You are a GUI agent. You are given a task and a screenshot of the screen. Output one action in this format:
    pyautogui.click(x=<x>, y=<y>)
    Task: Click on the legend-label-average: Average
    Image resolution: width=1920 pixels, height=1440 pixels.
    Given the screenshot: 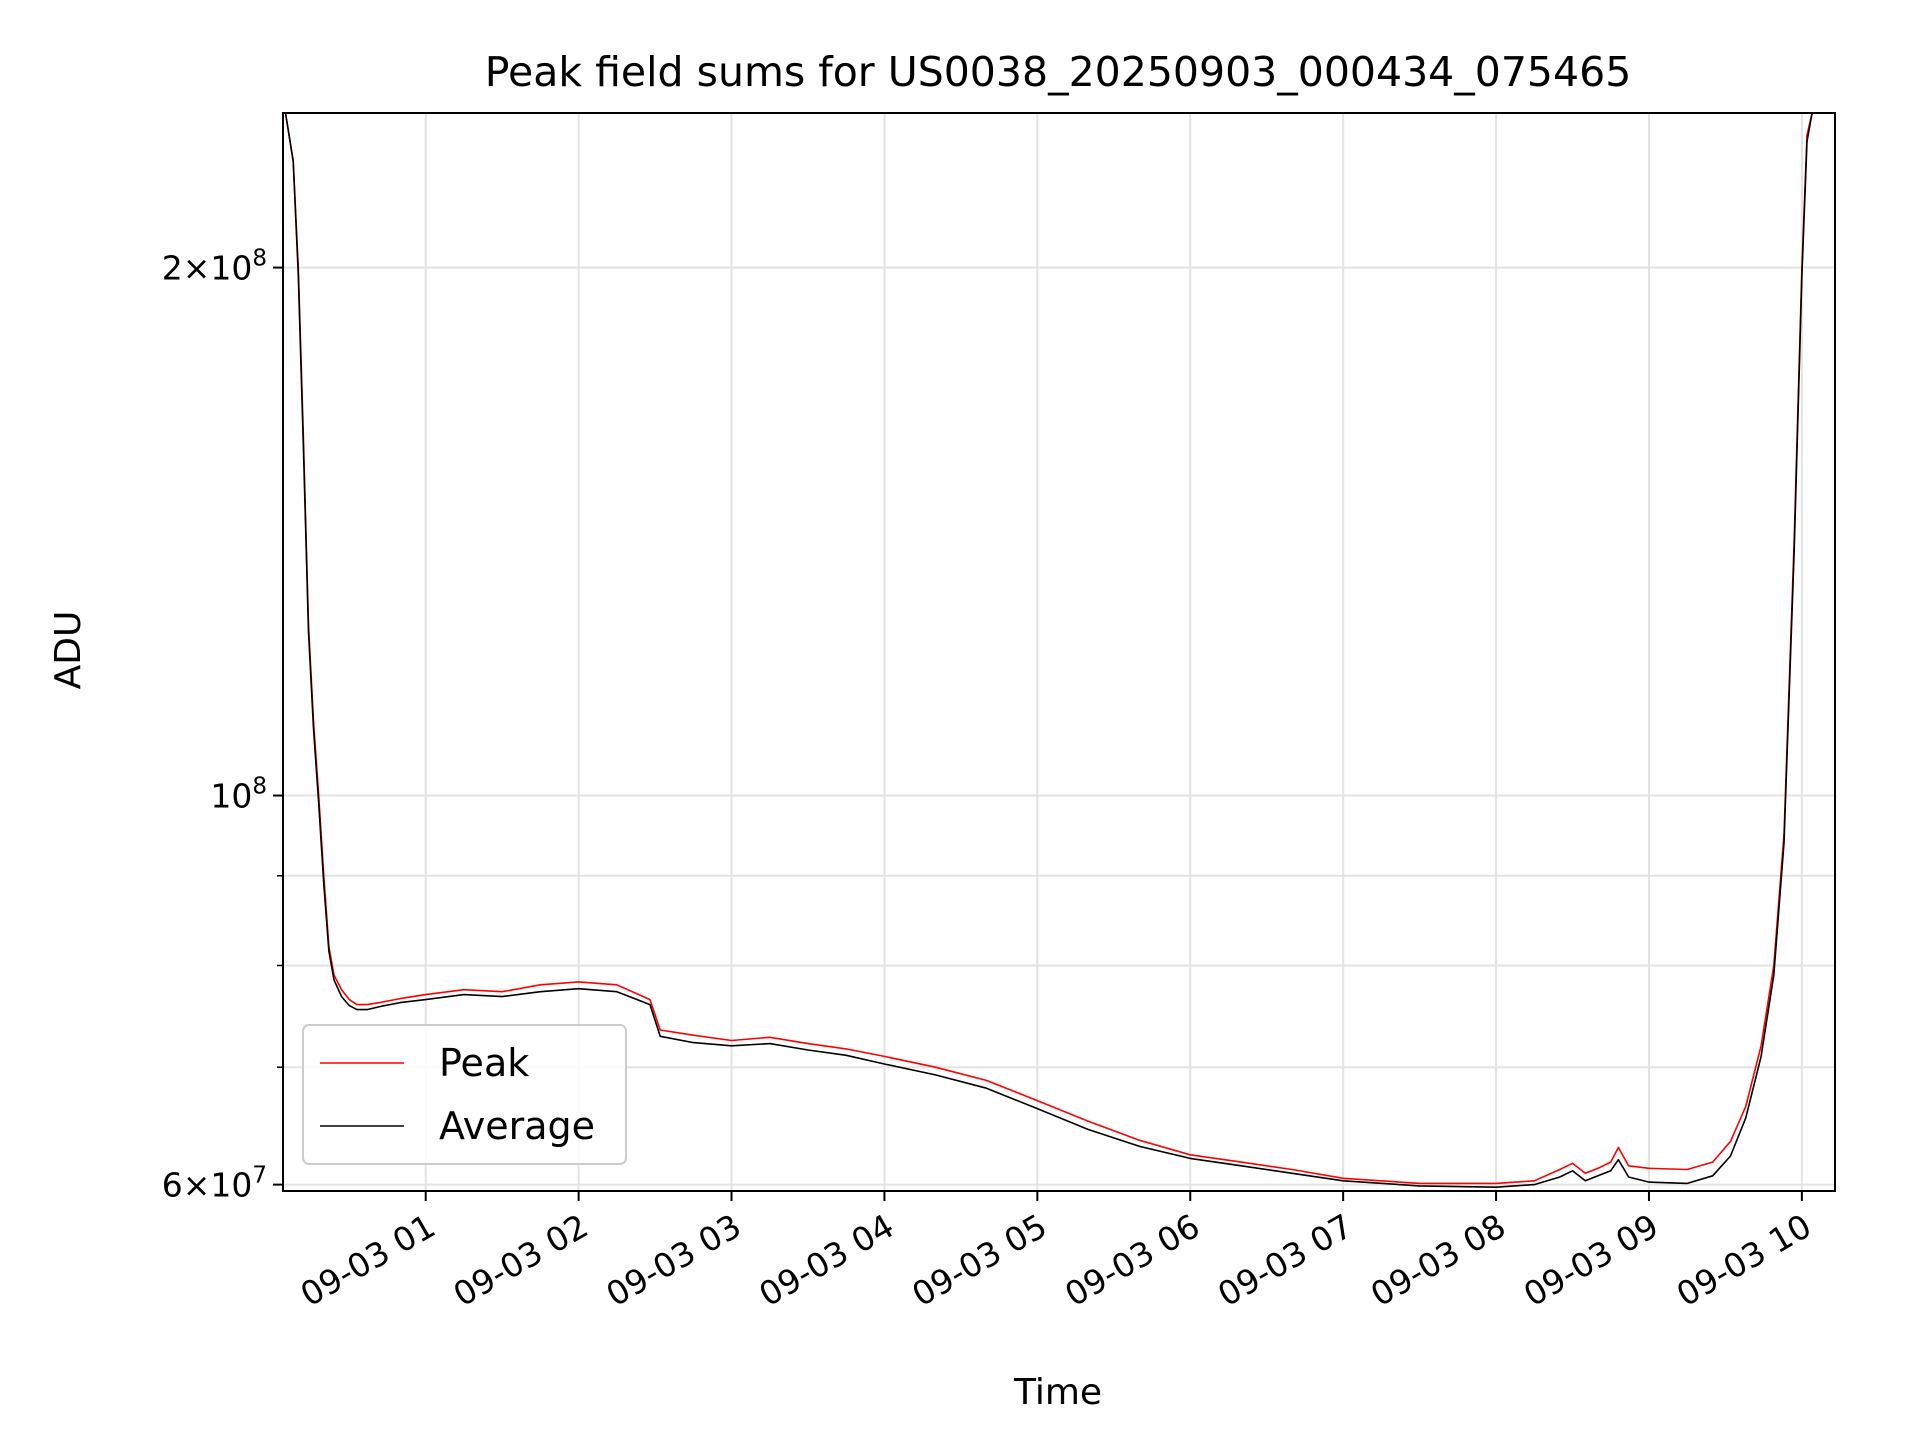 What is the action you would take?
    pyautogui.click(x=517, y=1126)
    